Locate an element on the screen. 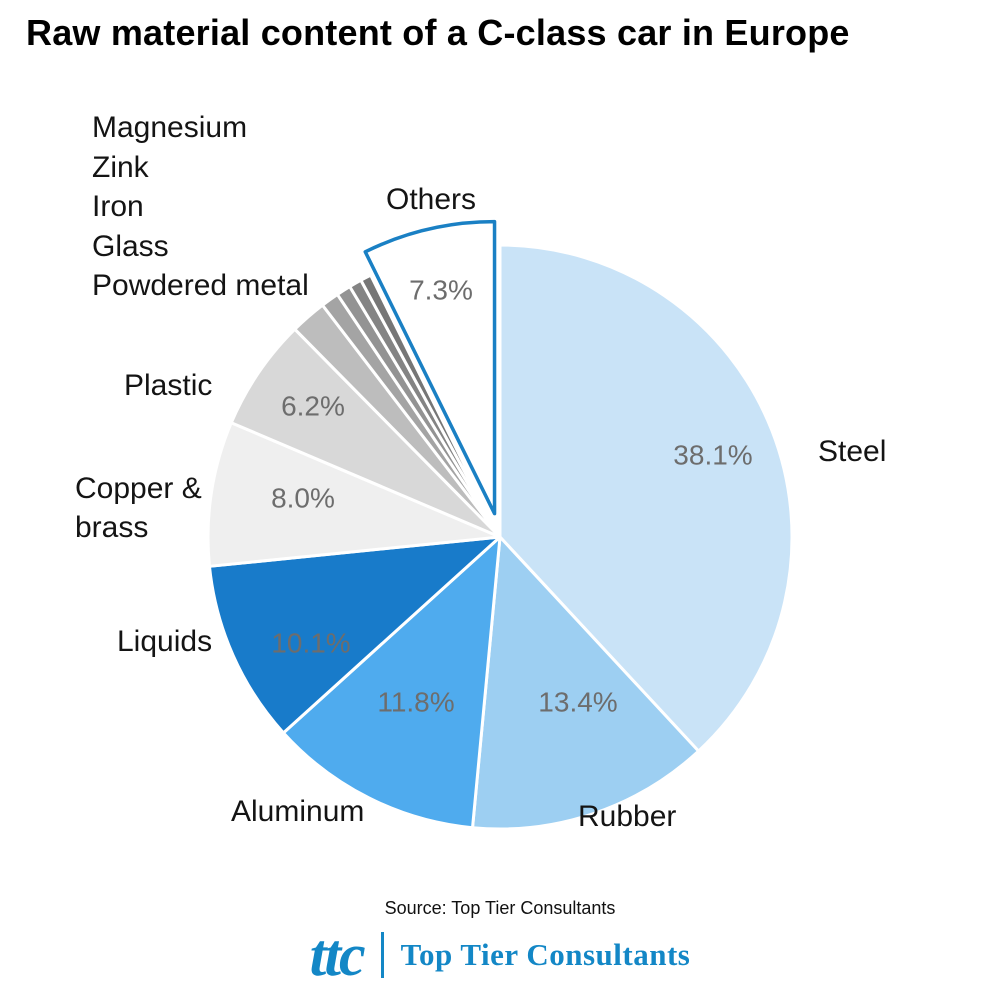  label-magnesium: Magnesium is located at coordinates (170, 127).